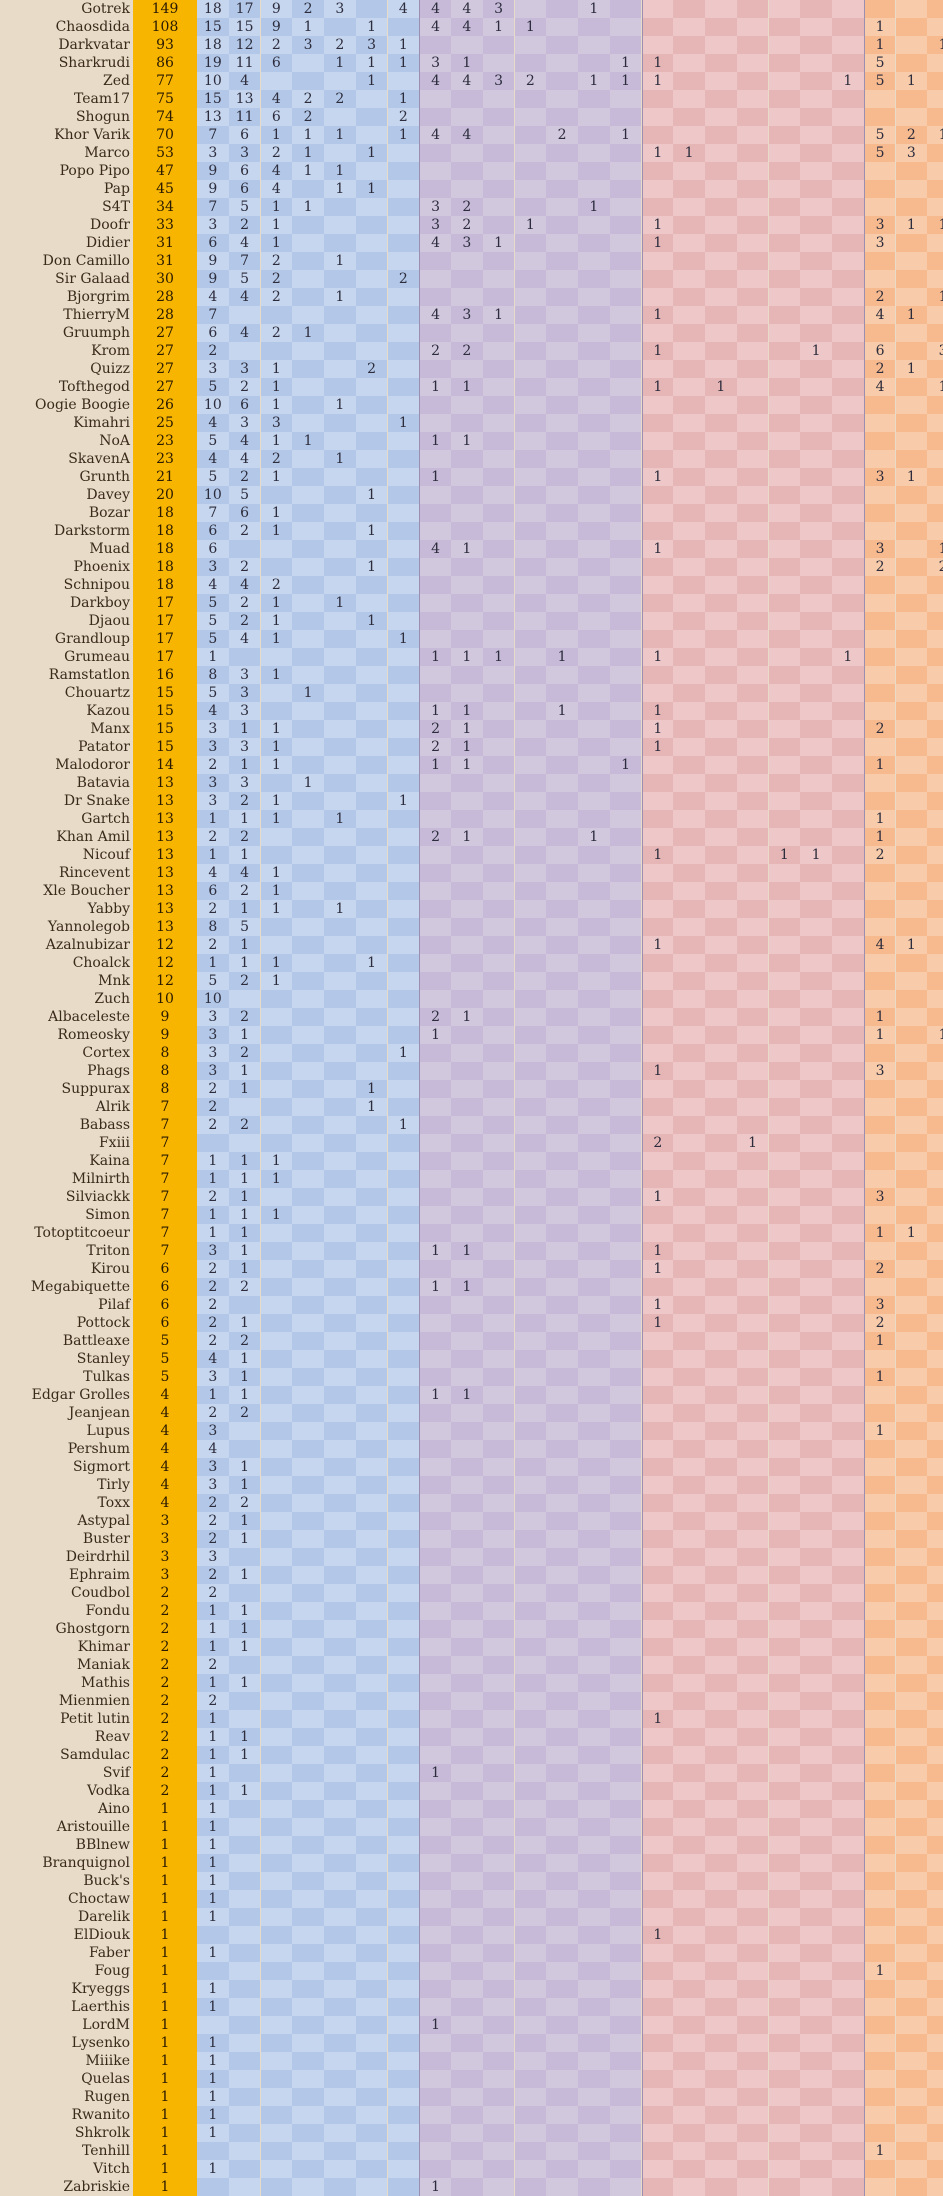 This screenshot has height=2196, width=943. Describe the element at coordinates (65, 333) in the screenshot. I see `player-name: Gruumph` at that location.